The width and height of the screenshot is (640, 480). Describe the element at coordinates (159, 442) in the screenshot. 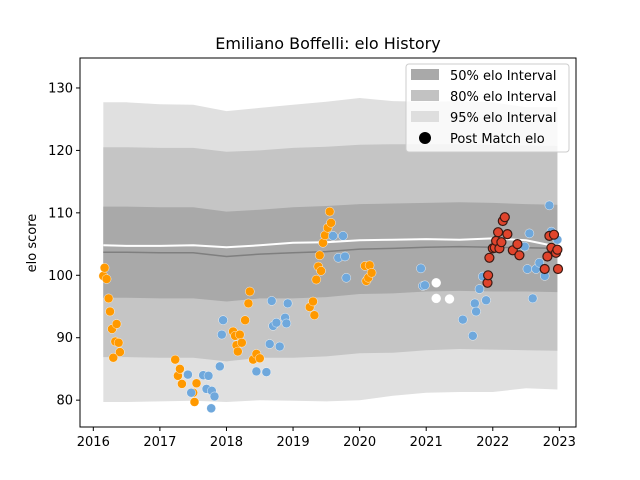

I see `x-tick-label-2017: 2017` at that location.